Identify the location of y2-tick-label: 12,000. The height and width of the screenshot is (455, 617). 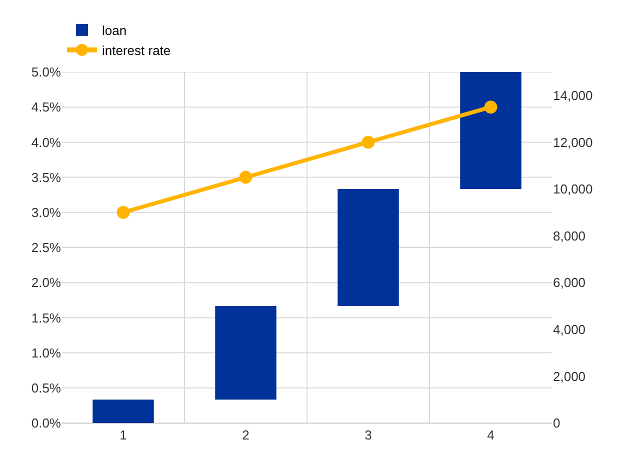
(573, 142).